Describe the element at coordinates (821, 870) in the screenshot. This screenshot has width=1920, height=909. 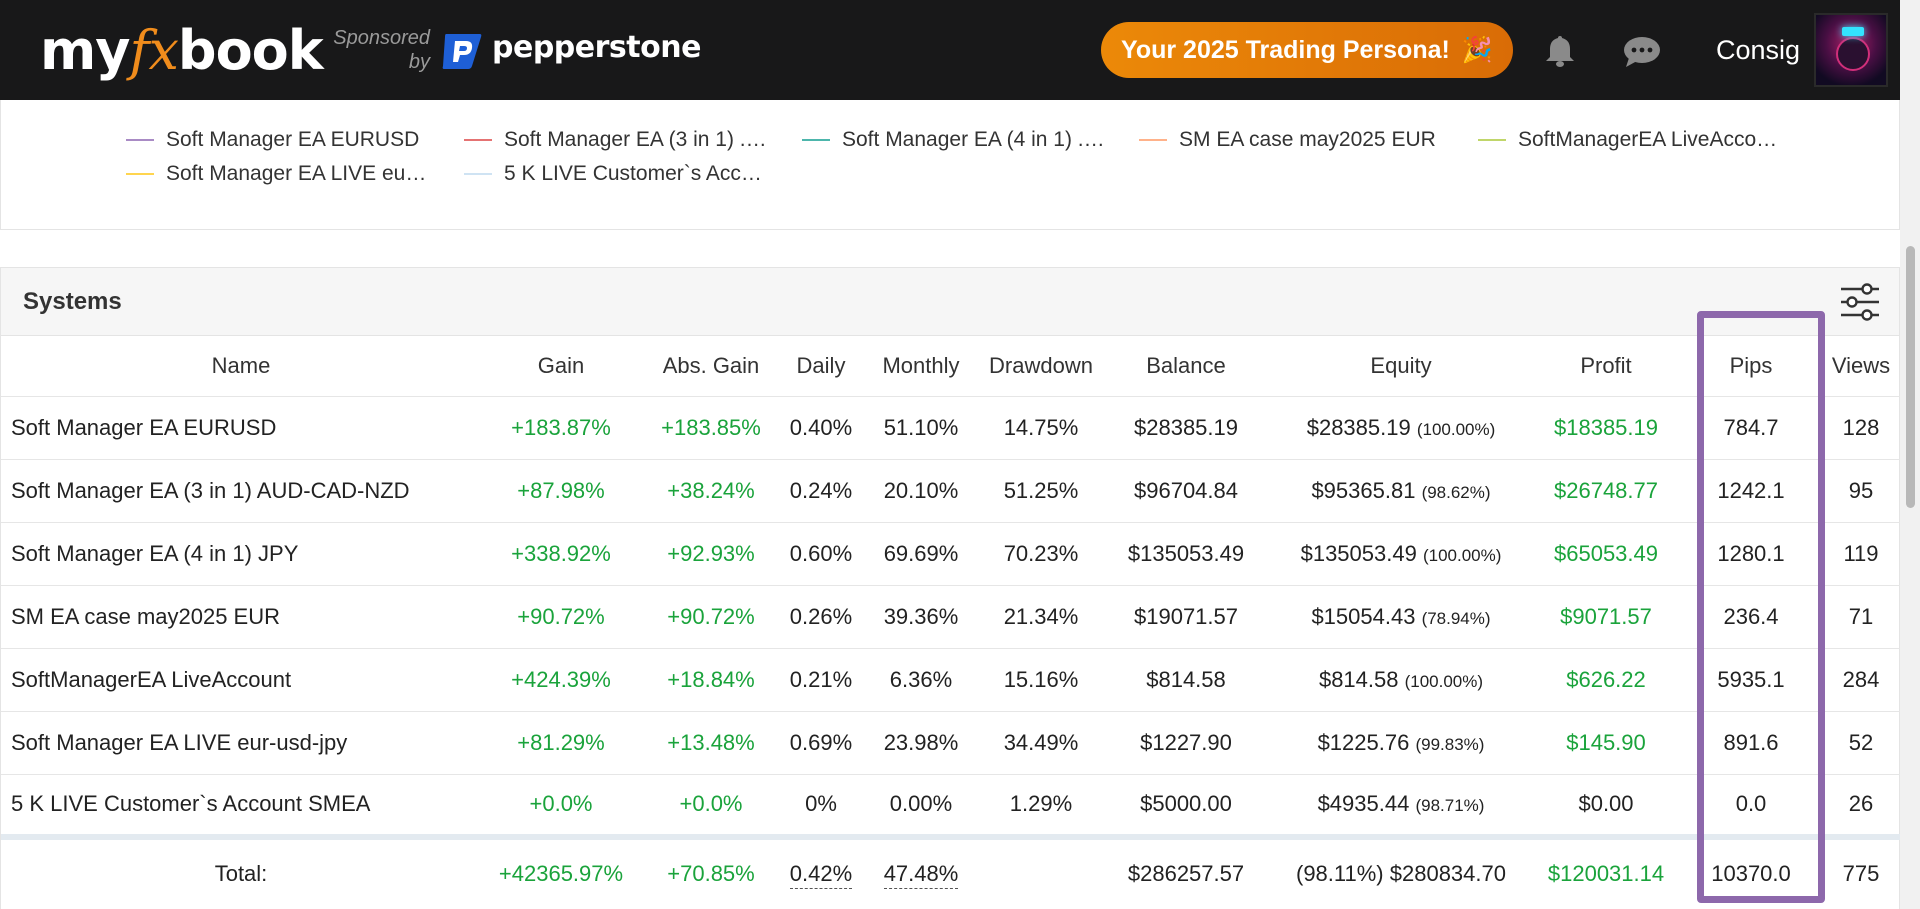
I see `total-daily-cell: 0.42%` at that location.